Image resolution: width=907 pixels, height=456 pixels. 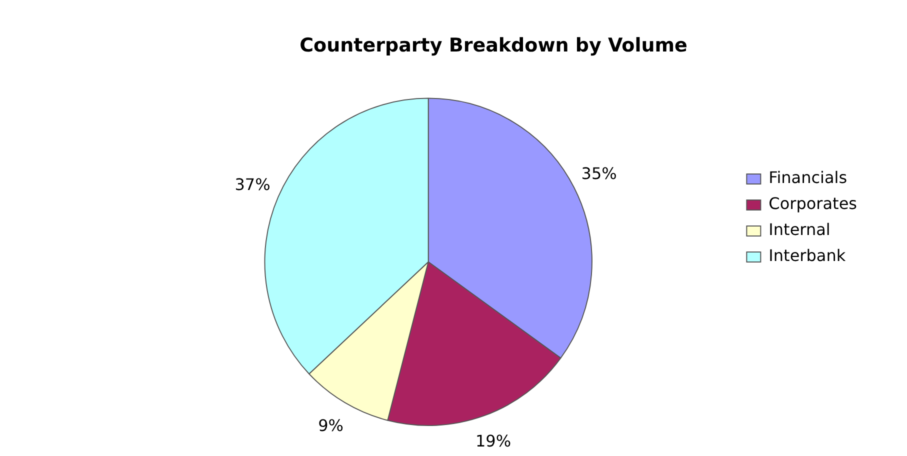 What do you see at coordinates (494, 45) in the screenshot?
I see `chart-title: Counterparty Breakdown by Volume` at bounding box center [494, 45].